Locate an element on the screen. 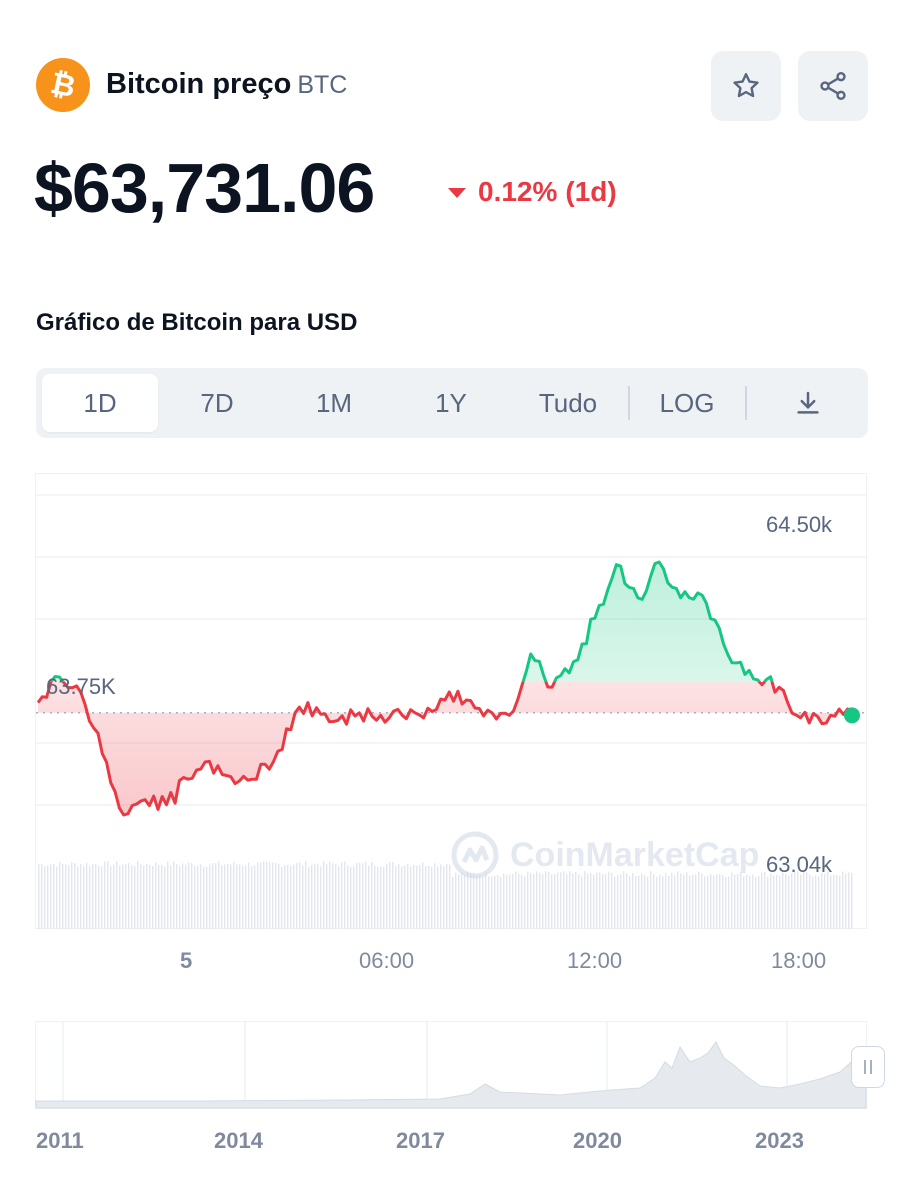  star-icon is located at coordinates (746, 85).